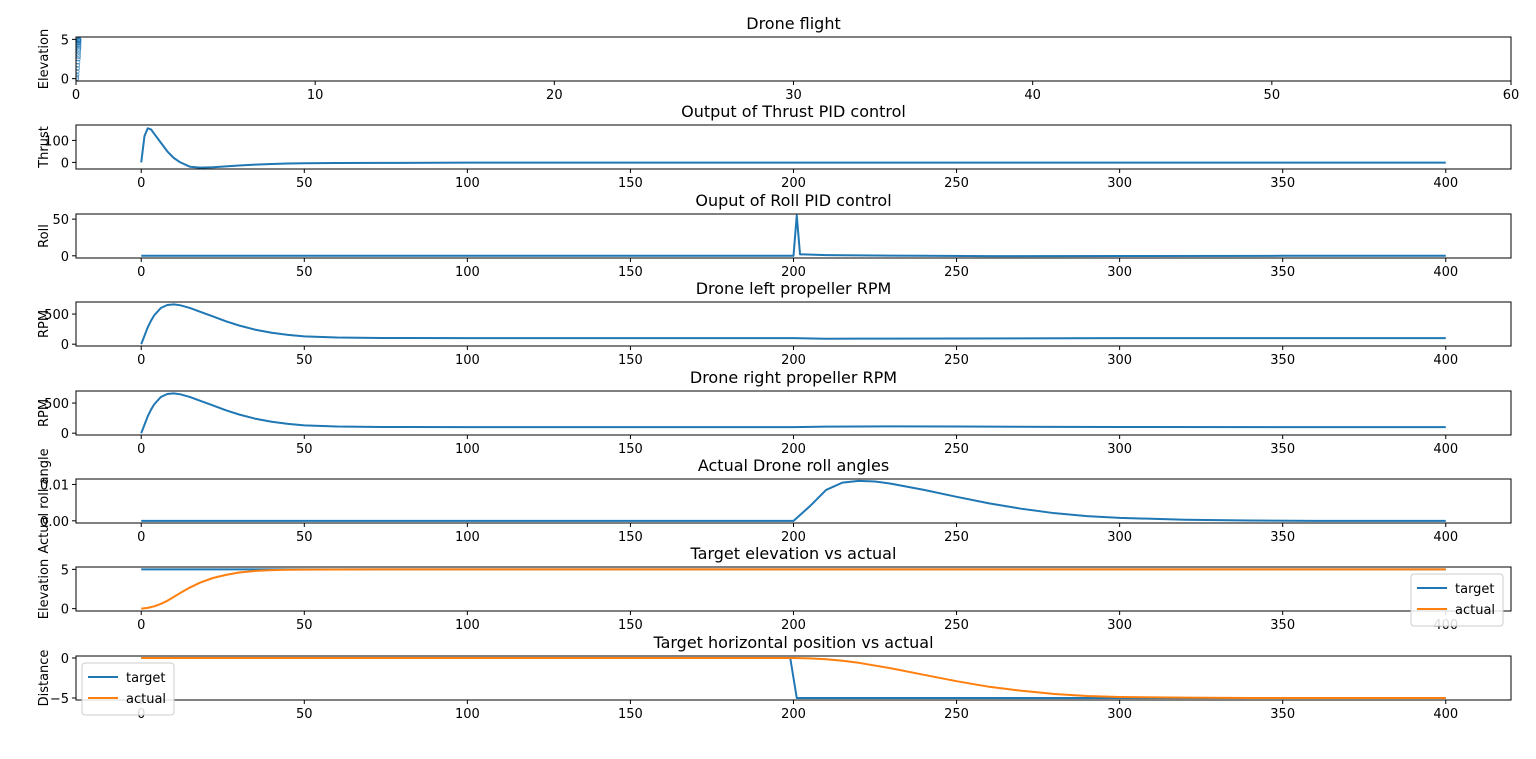  Describe the element at coordinates (65, 40) in the screenshot. I see `y-tick-label: 5` at that location.